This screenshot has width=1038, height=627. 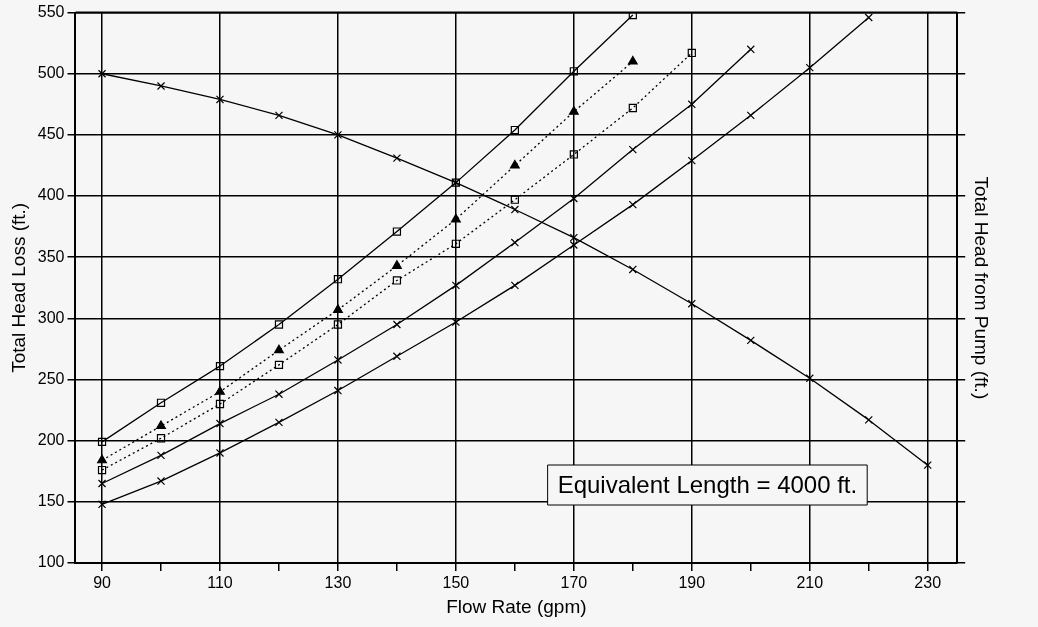 I want to click on x-tick-label: 170, so click(x=574, y=583).